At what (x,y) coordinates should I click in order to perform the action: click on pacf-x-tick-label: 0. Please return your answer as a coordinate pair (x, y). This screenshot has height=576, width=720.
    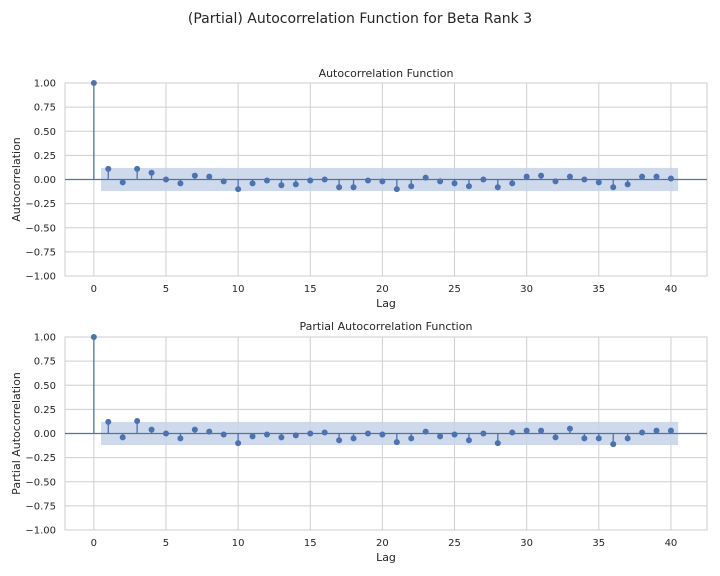
    Looking at the image, I should click on (94, 543).